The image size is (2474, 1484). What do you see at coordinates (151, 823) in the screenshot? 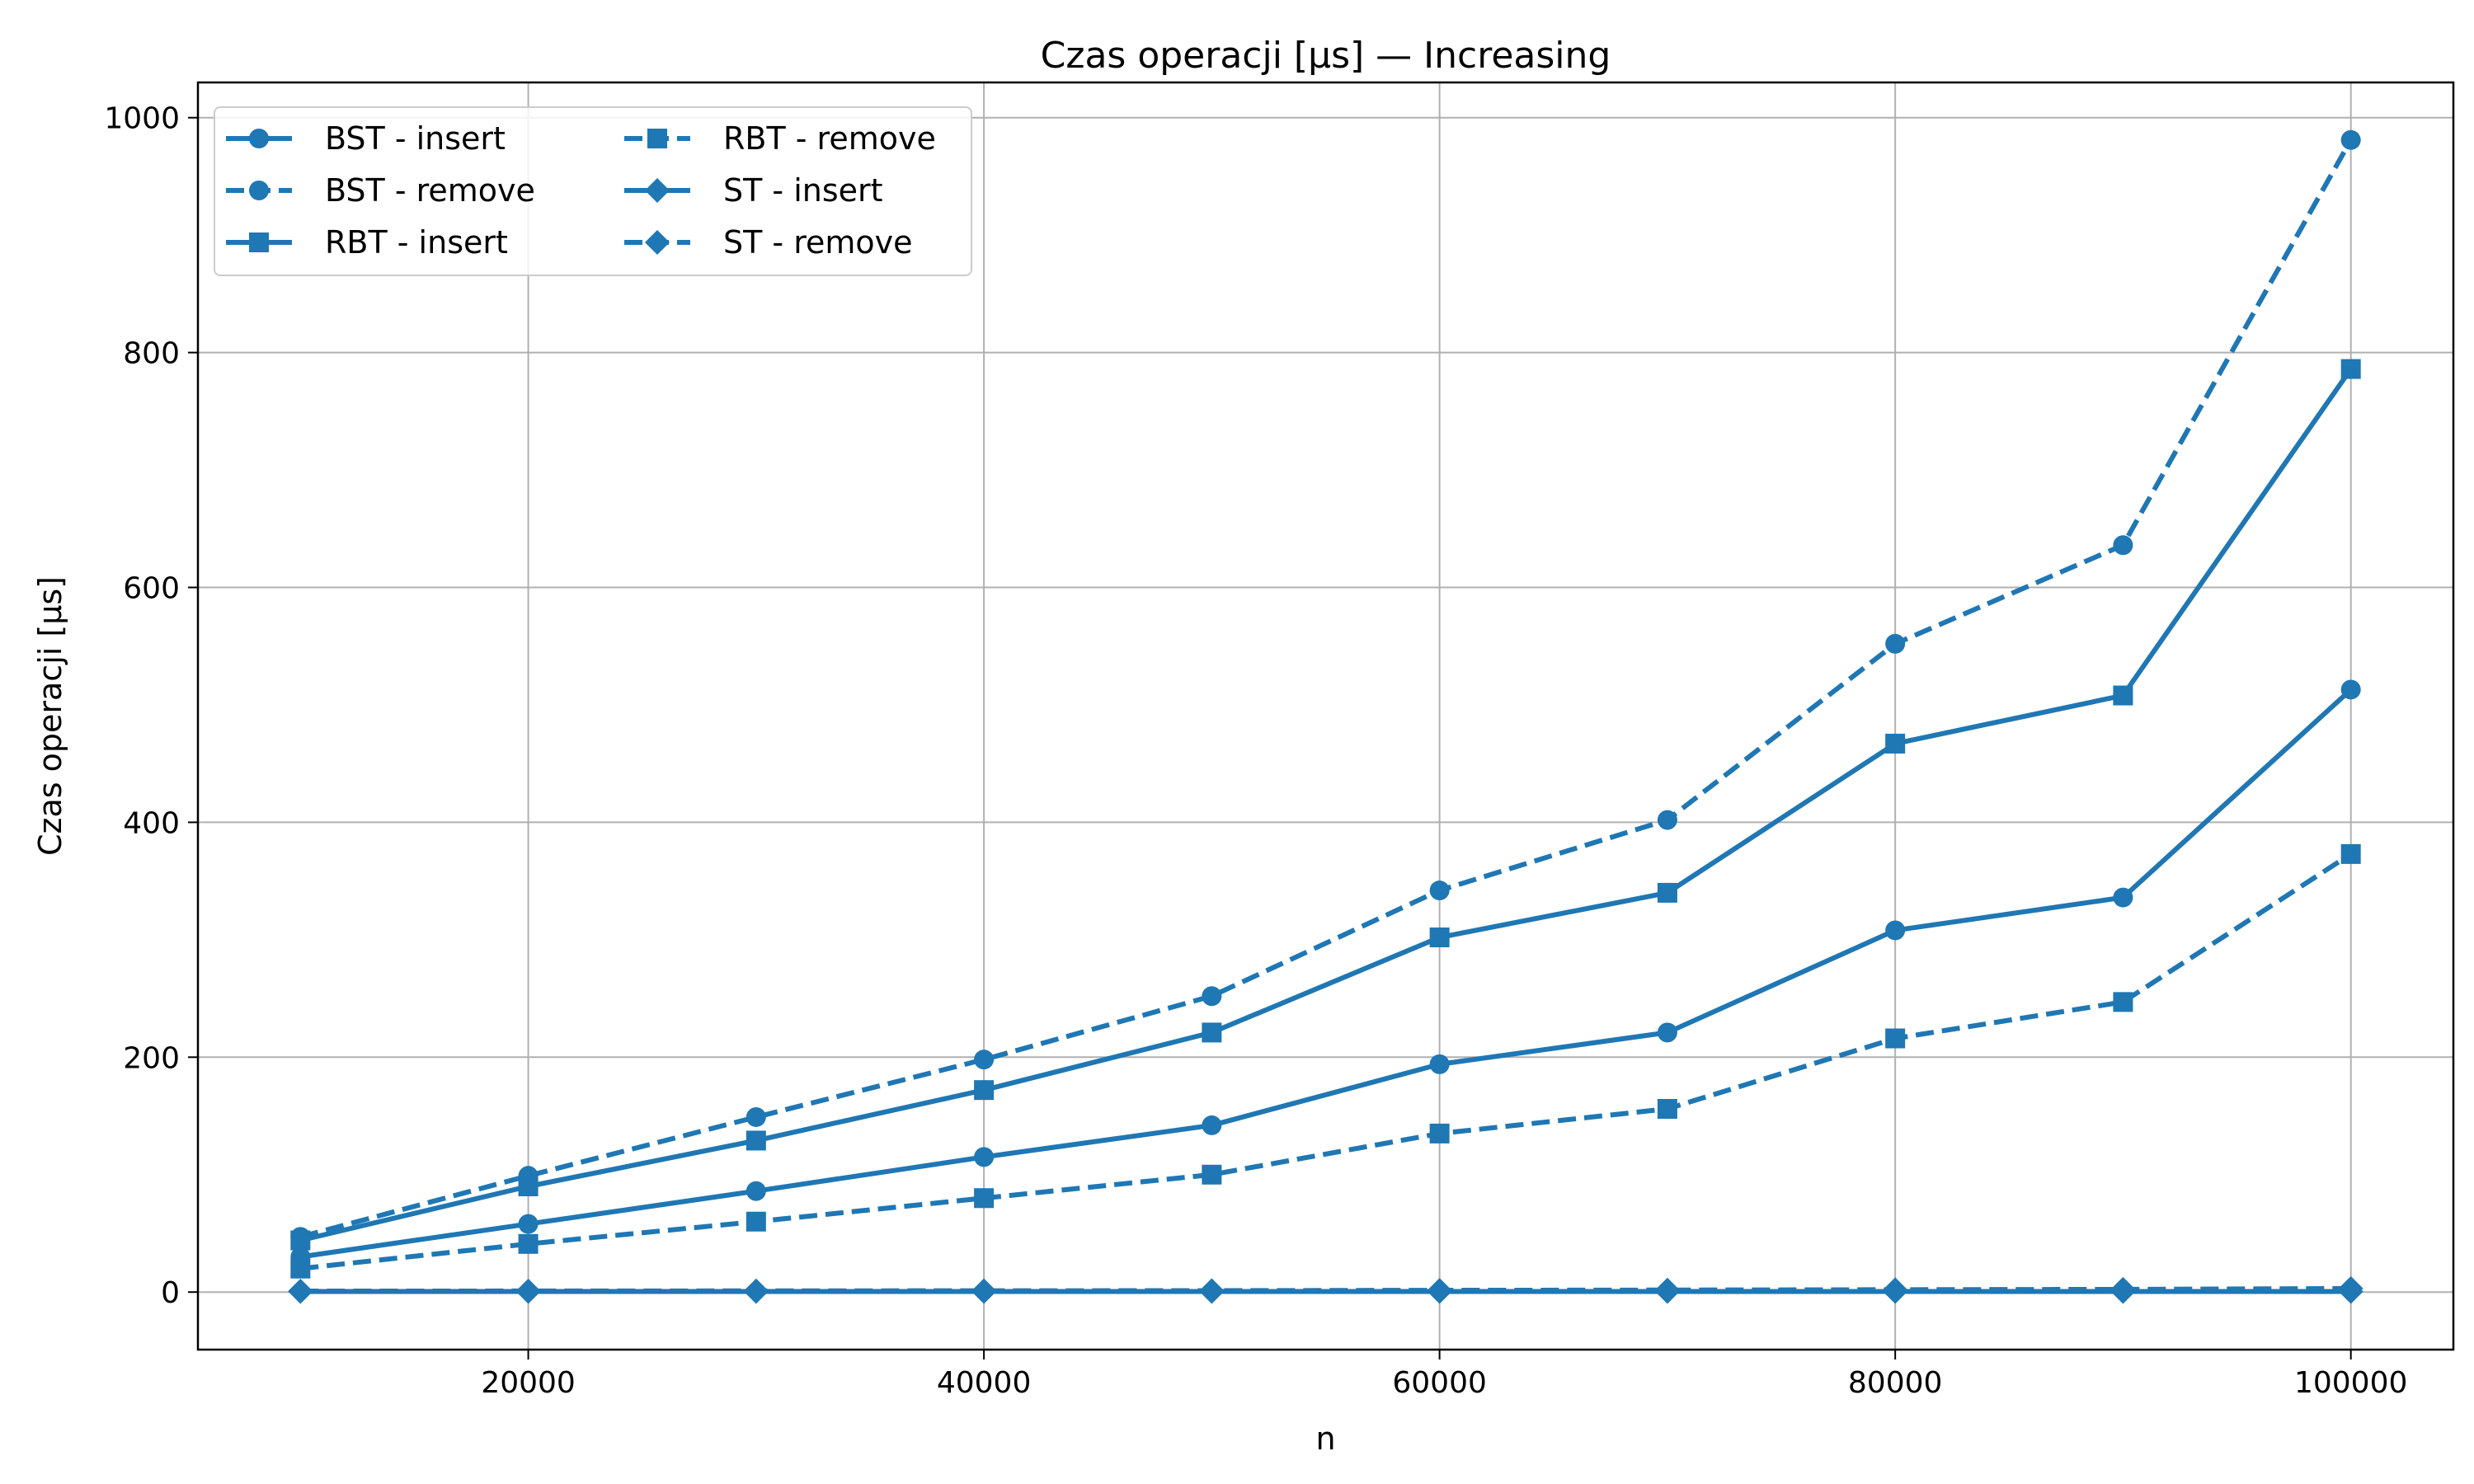
I see `y-tick-label: 400` at bounding box center [151, 823].